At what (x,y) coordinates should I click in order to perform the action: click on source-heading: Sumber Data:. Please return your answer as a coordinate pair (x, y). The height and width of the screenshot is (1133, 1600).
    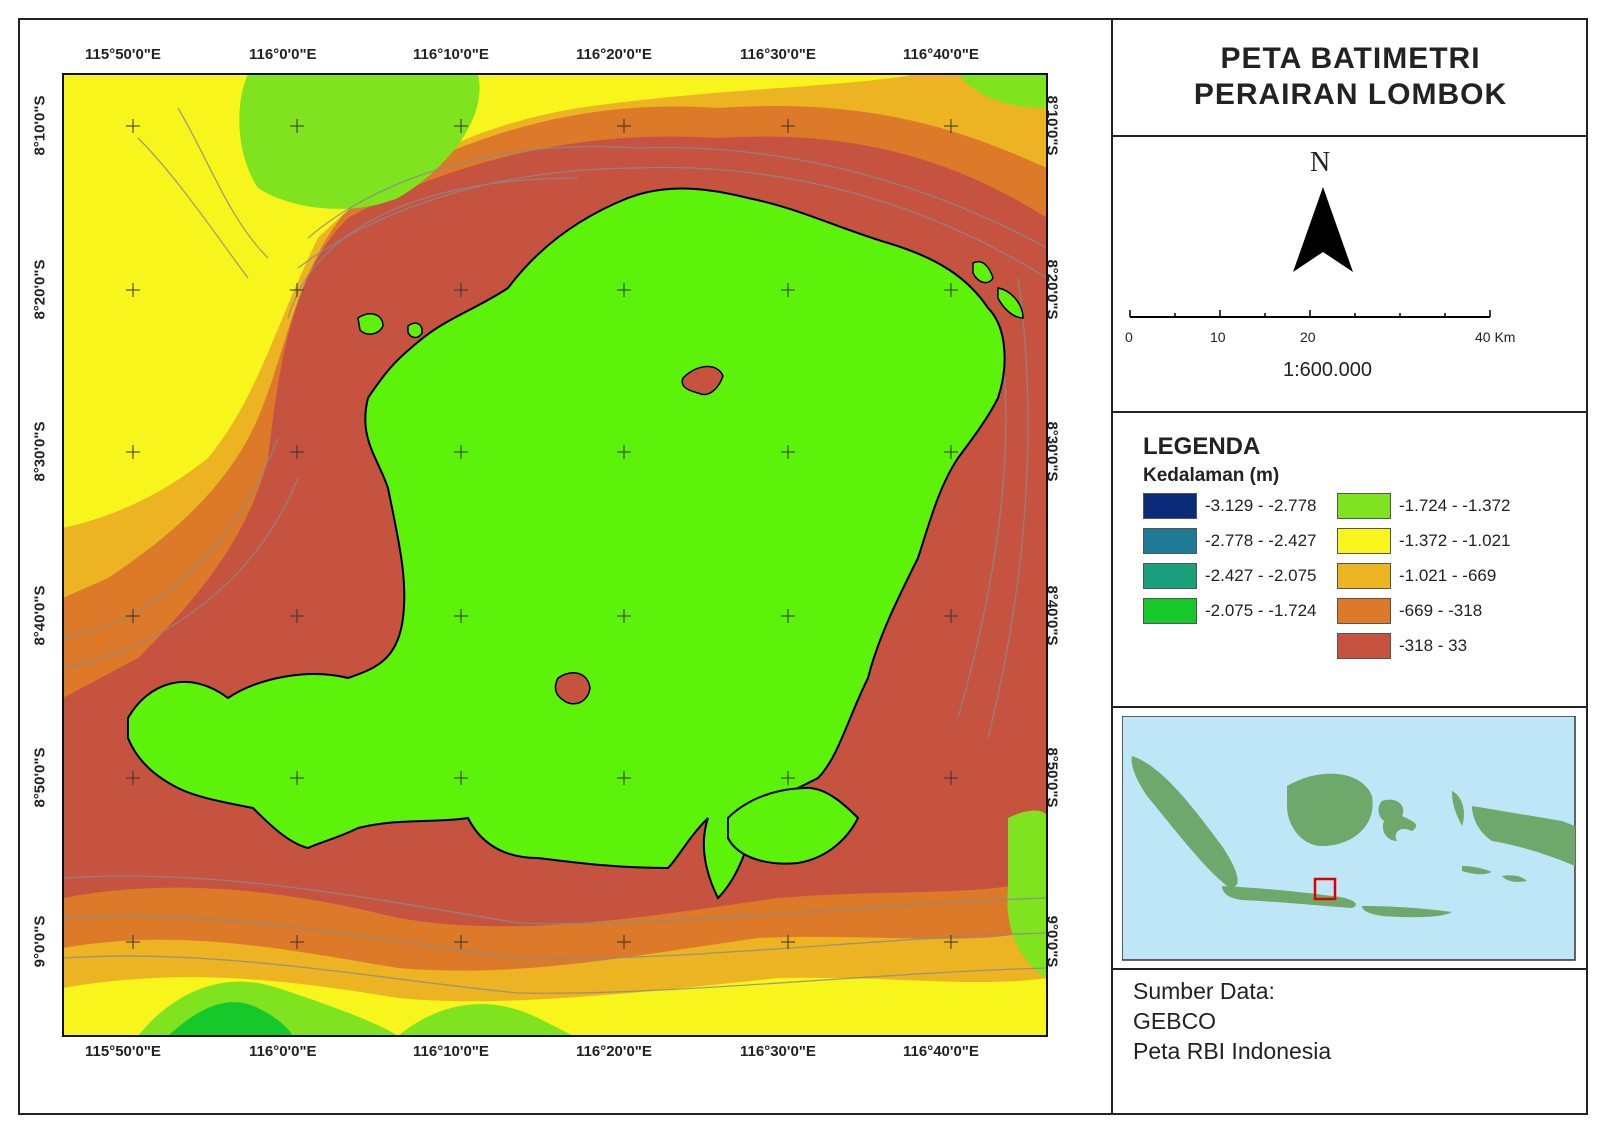
    Looking at the image, I should click on (1204, 991).